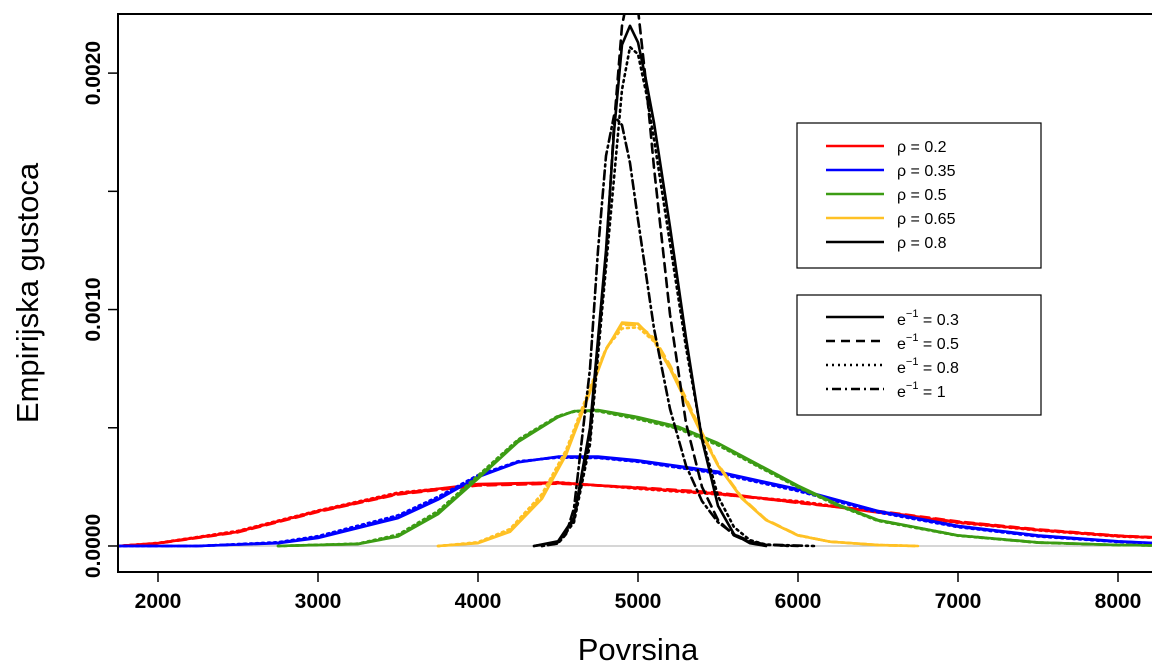  I want to click on series-line-rho-0.35-e-0.8, so click(635, 502).